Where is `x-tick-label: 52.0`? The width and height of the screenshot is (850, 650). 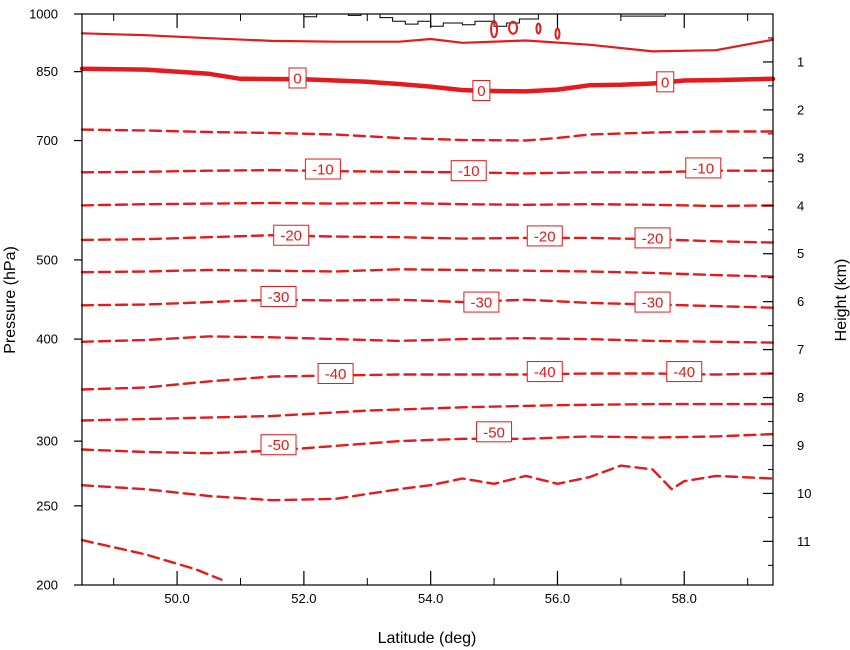 x-tick-label: 52.0 is located at coordinates (303, 598).